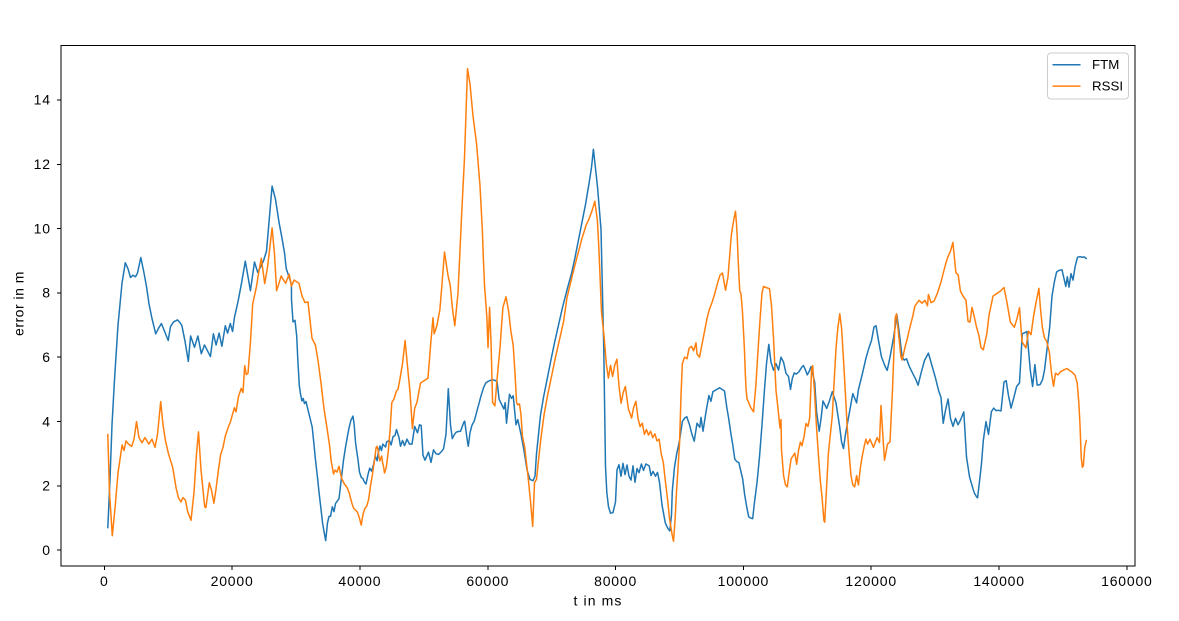 This screenshot has height=621, width=1179. I want to click on svg-text: 6, so click(46, 357).